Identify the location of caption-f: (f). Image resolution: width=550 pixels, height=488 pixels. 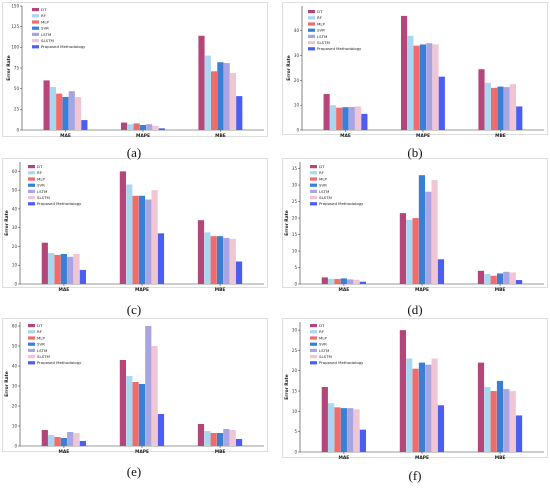
(415, 475).